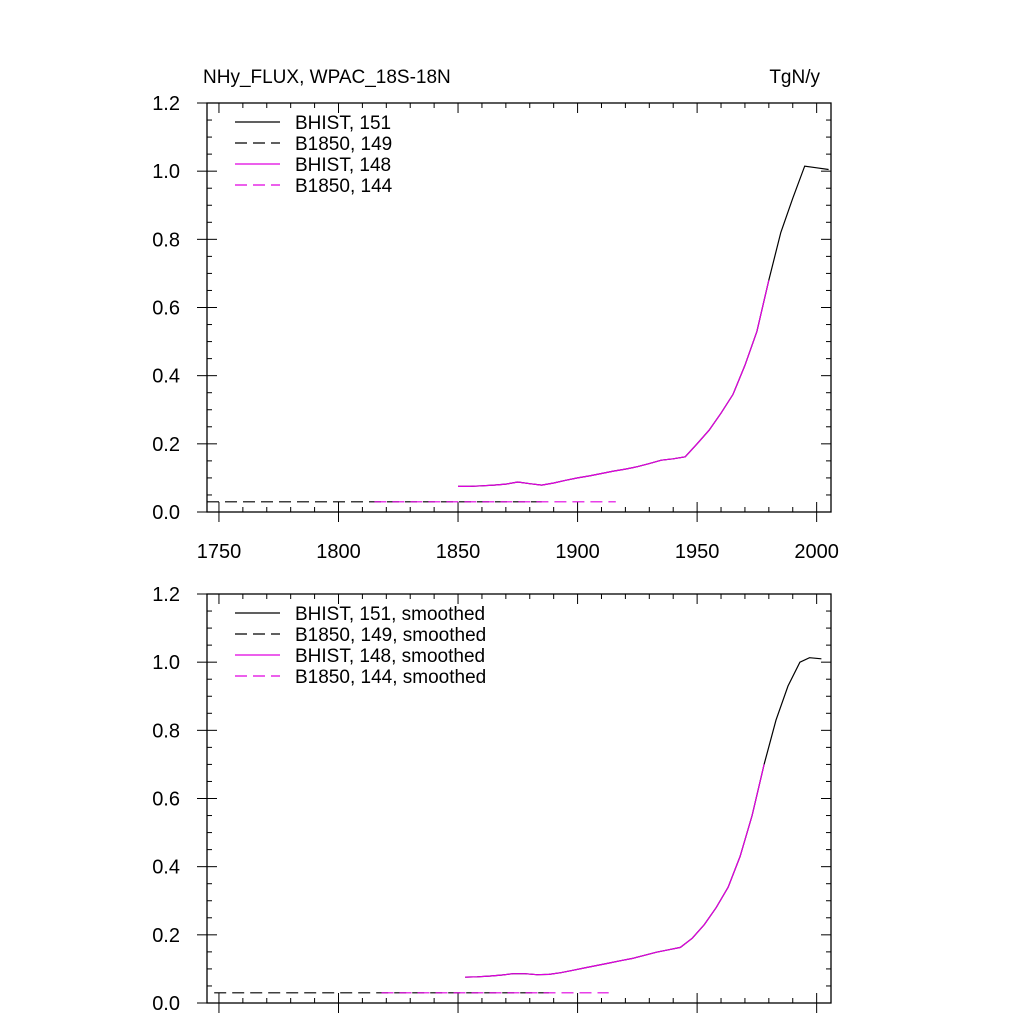 The height and width of the screenshot is (1024, 1024). What do you see at coordinates (344, 186) in the screenshot?
I see `legend-label-3: B1850, 144` at bounding box center [344, 186].